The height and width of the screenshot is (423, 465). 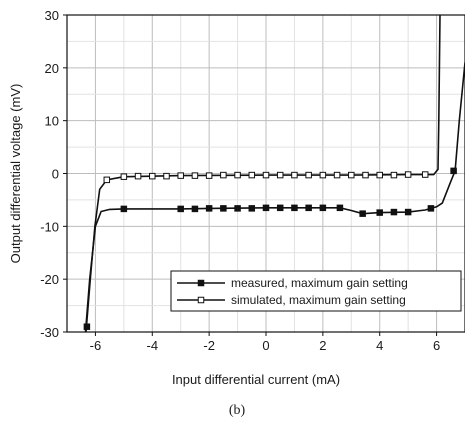 I want to click on x-tick-label: 4, so click(x=379, y=345).